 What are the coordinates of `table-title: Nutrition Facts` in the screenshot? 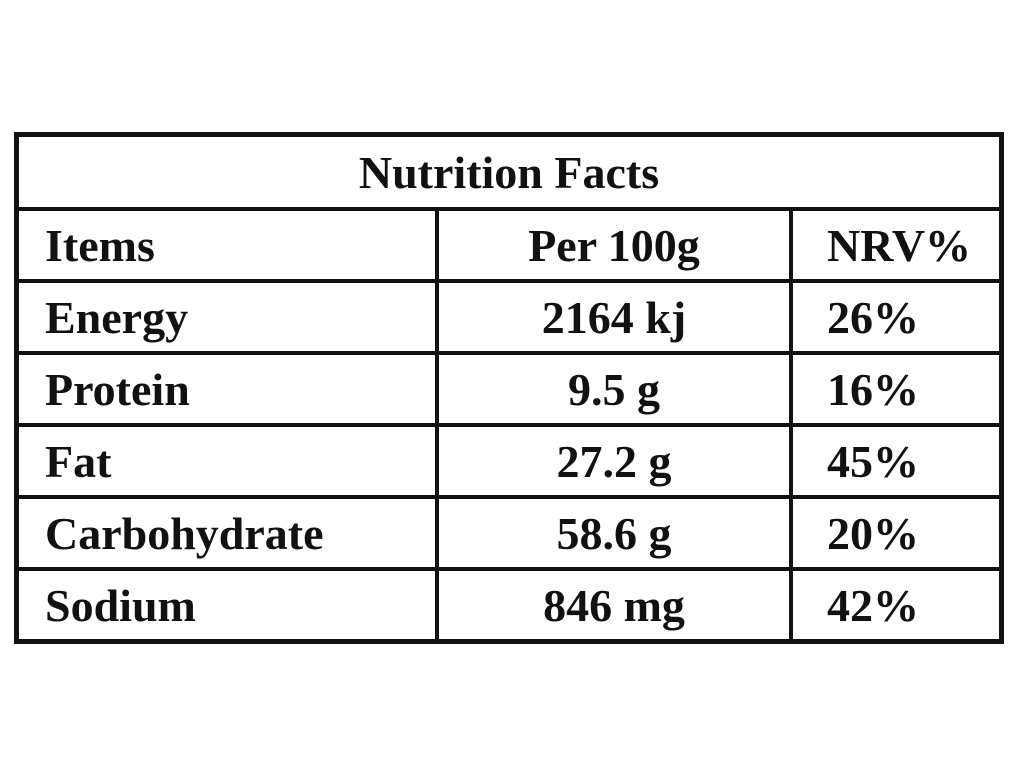 It's located at (509, 171).